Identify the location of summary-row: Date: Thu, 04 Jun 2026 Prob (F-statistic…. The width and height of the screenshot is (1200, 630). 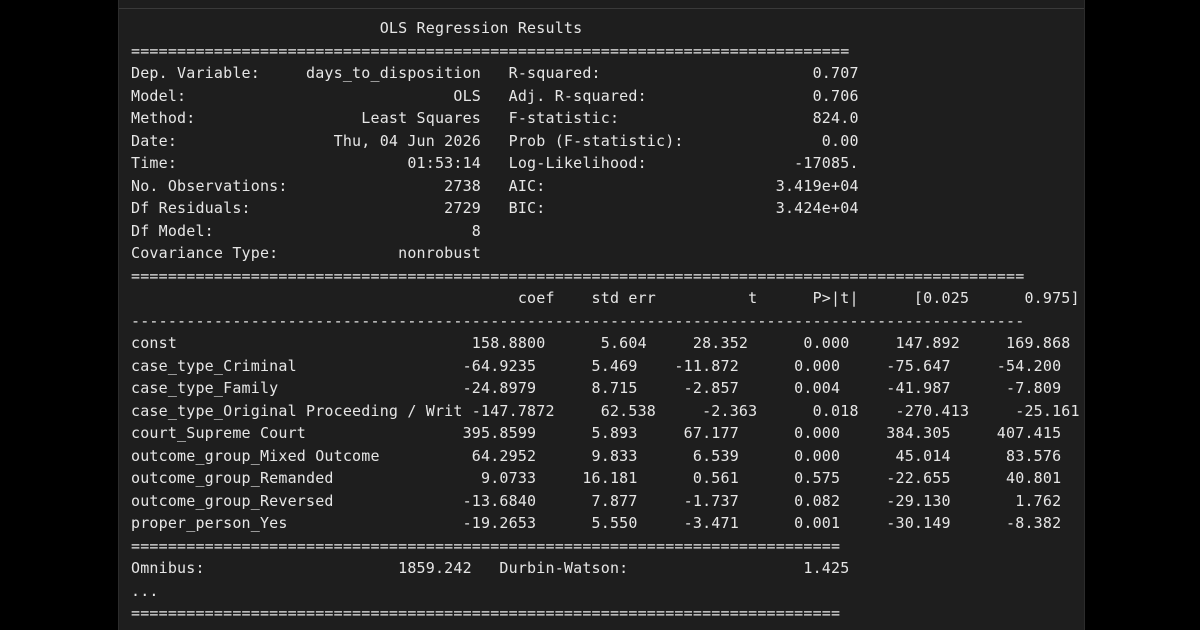
(495, 140).